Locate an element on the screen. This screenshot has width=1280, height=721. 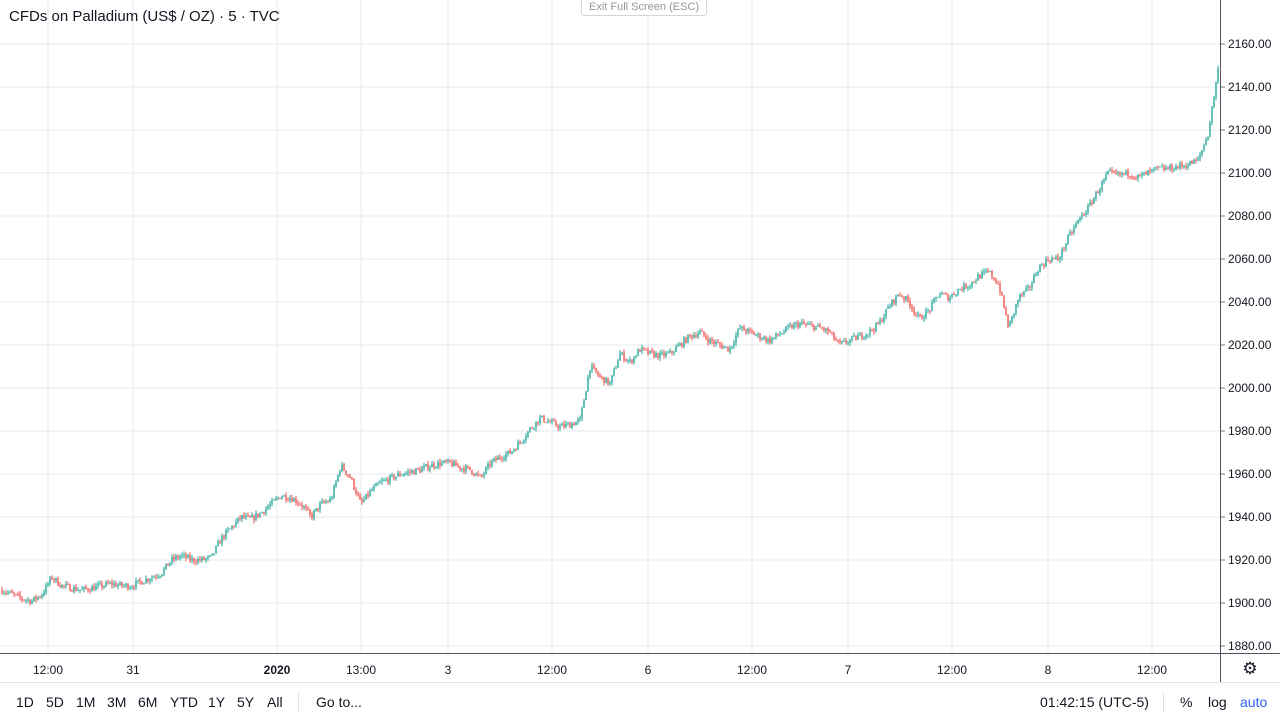
range-button-5d: 5D is located at coordinates (55, 702).